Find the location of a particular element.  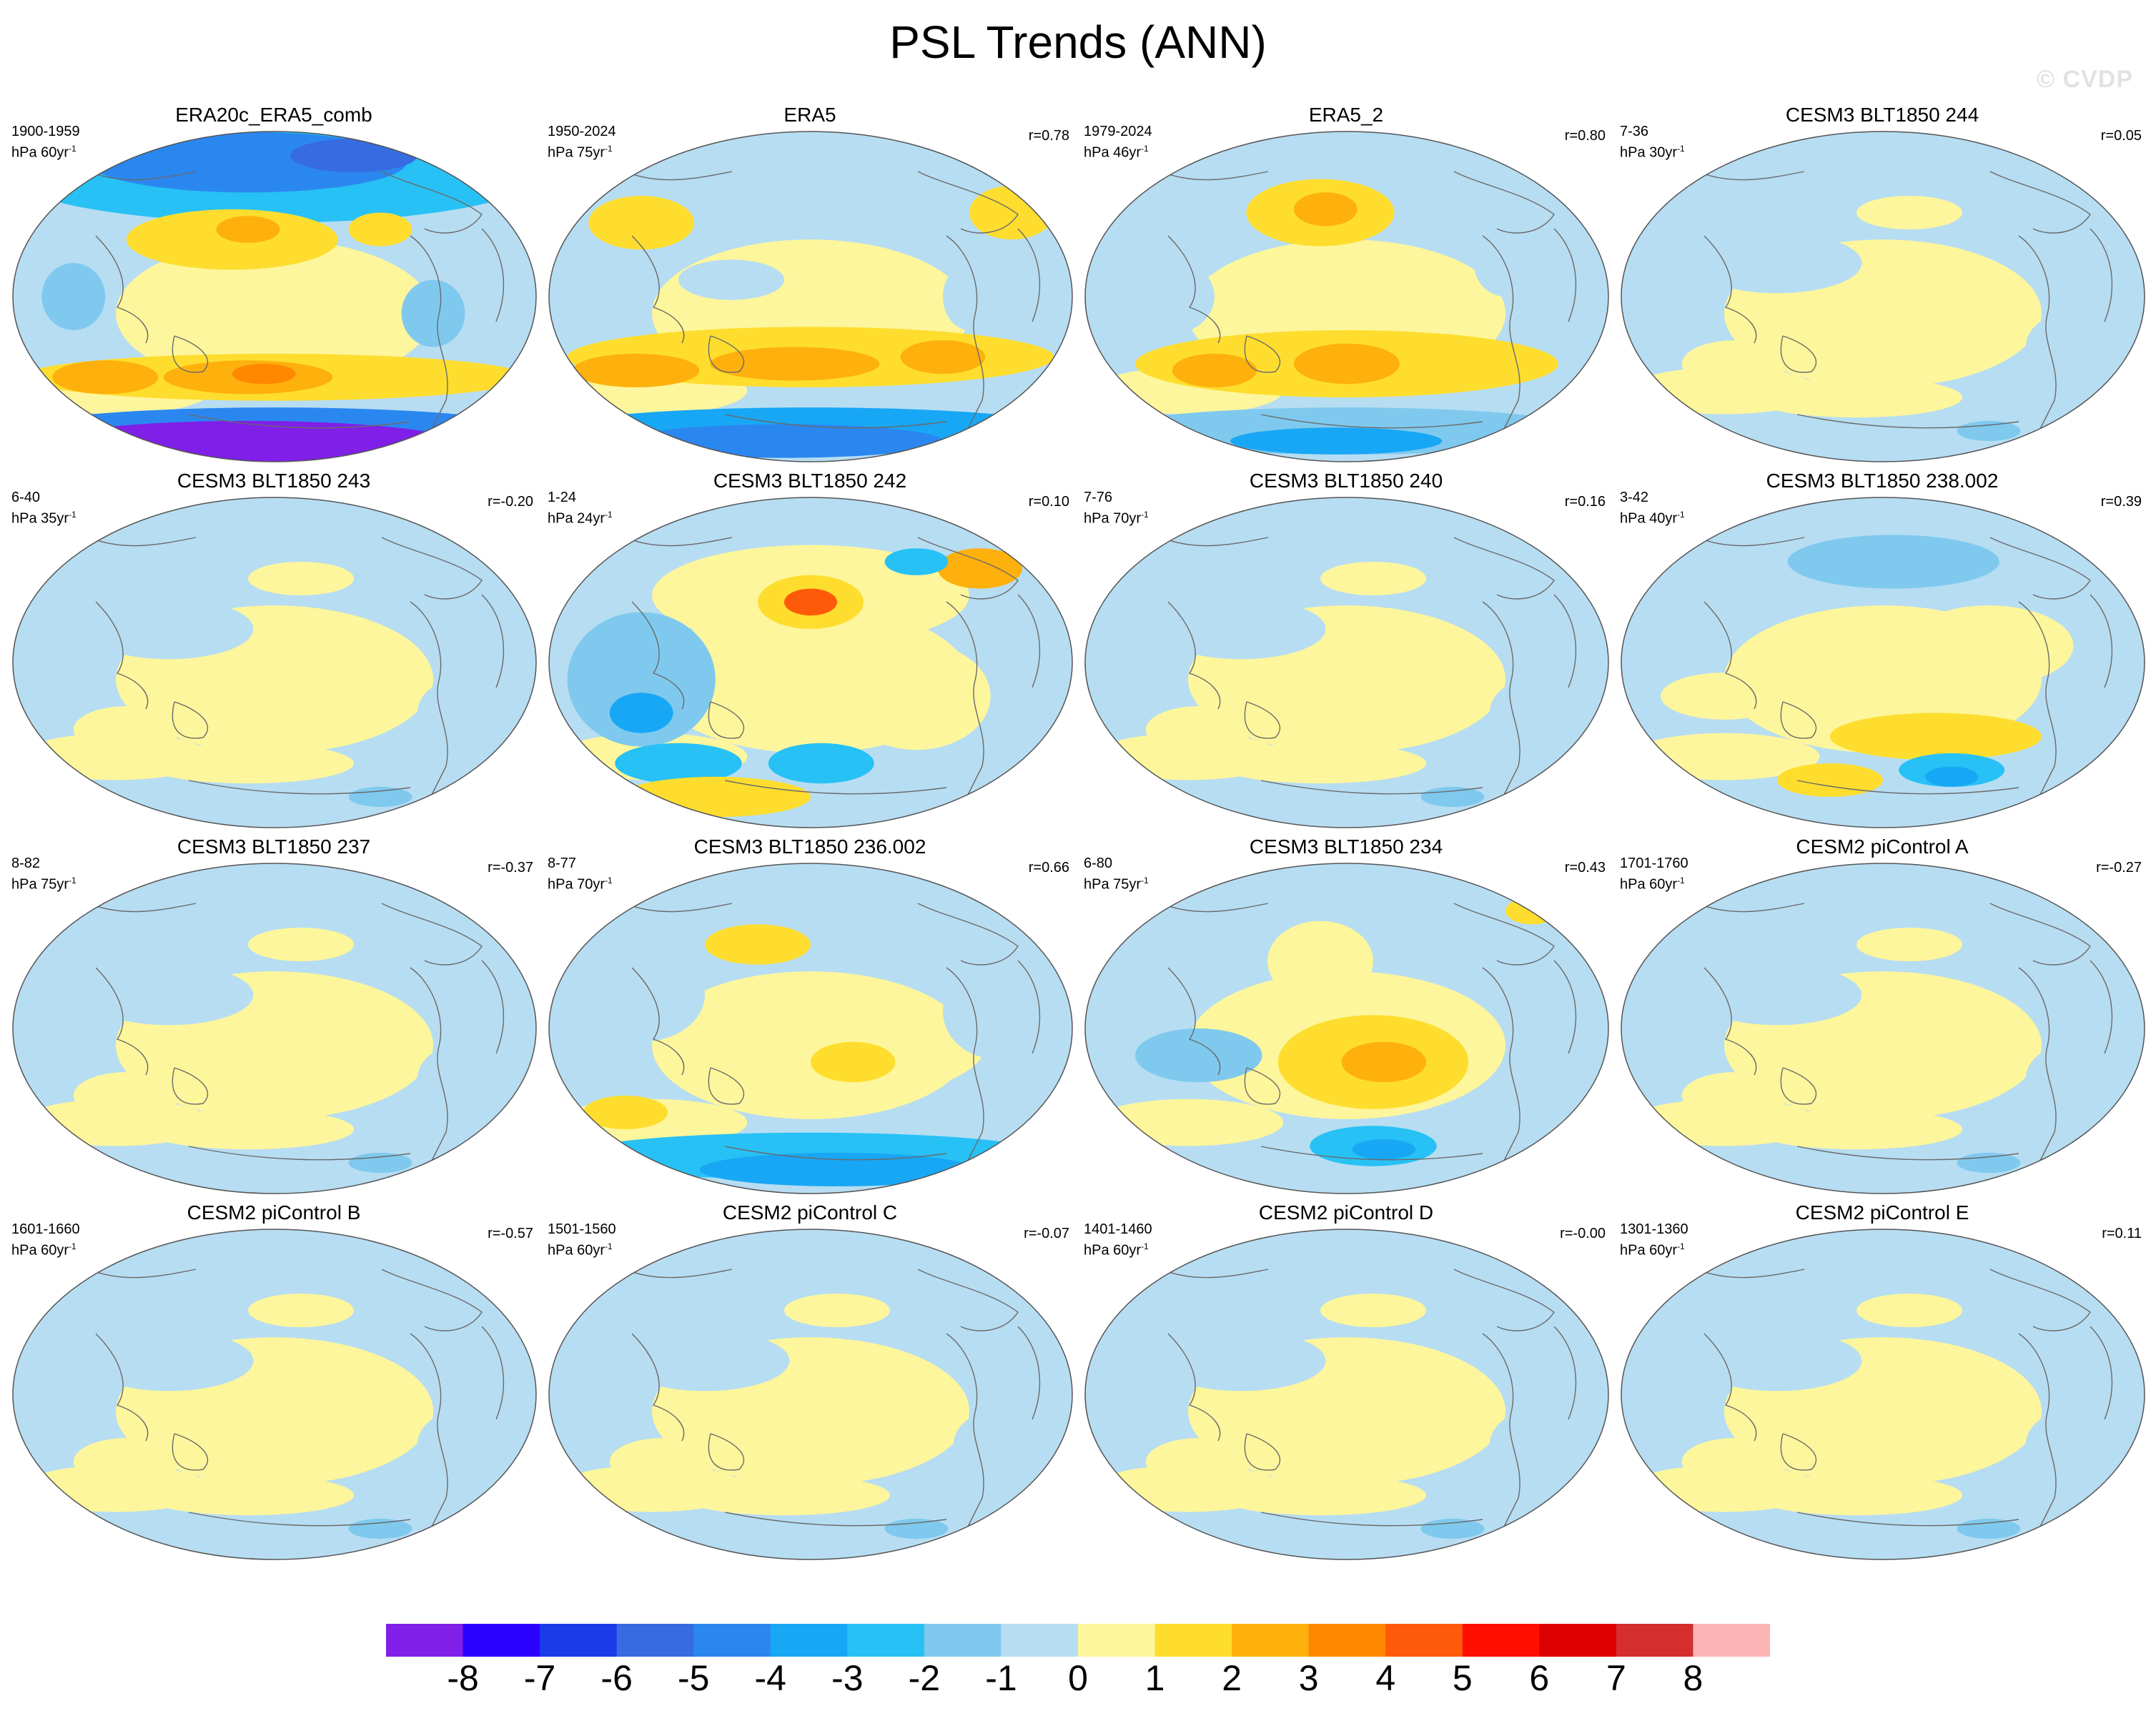

map-panel: CESM3 BLT1850 244 7-36 hPa 30yr-1 r=0.05 is located at coordinates (1882, 281).